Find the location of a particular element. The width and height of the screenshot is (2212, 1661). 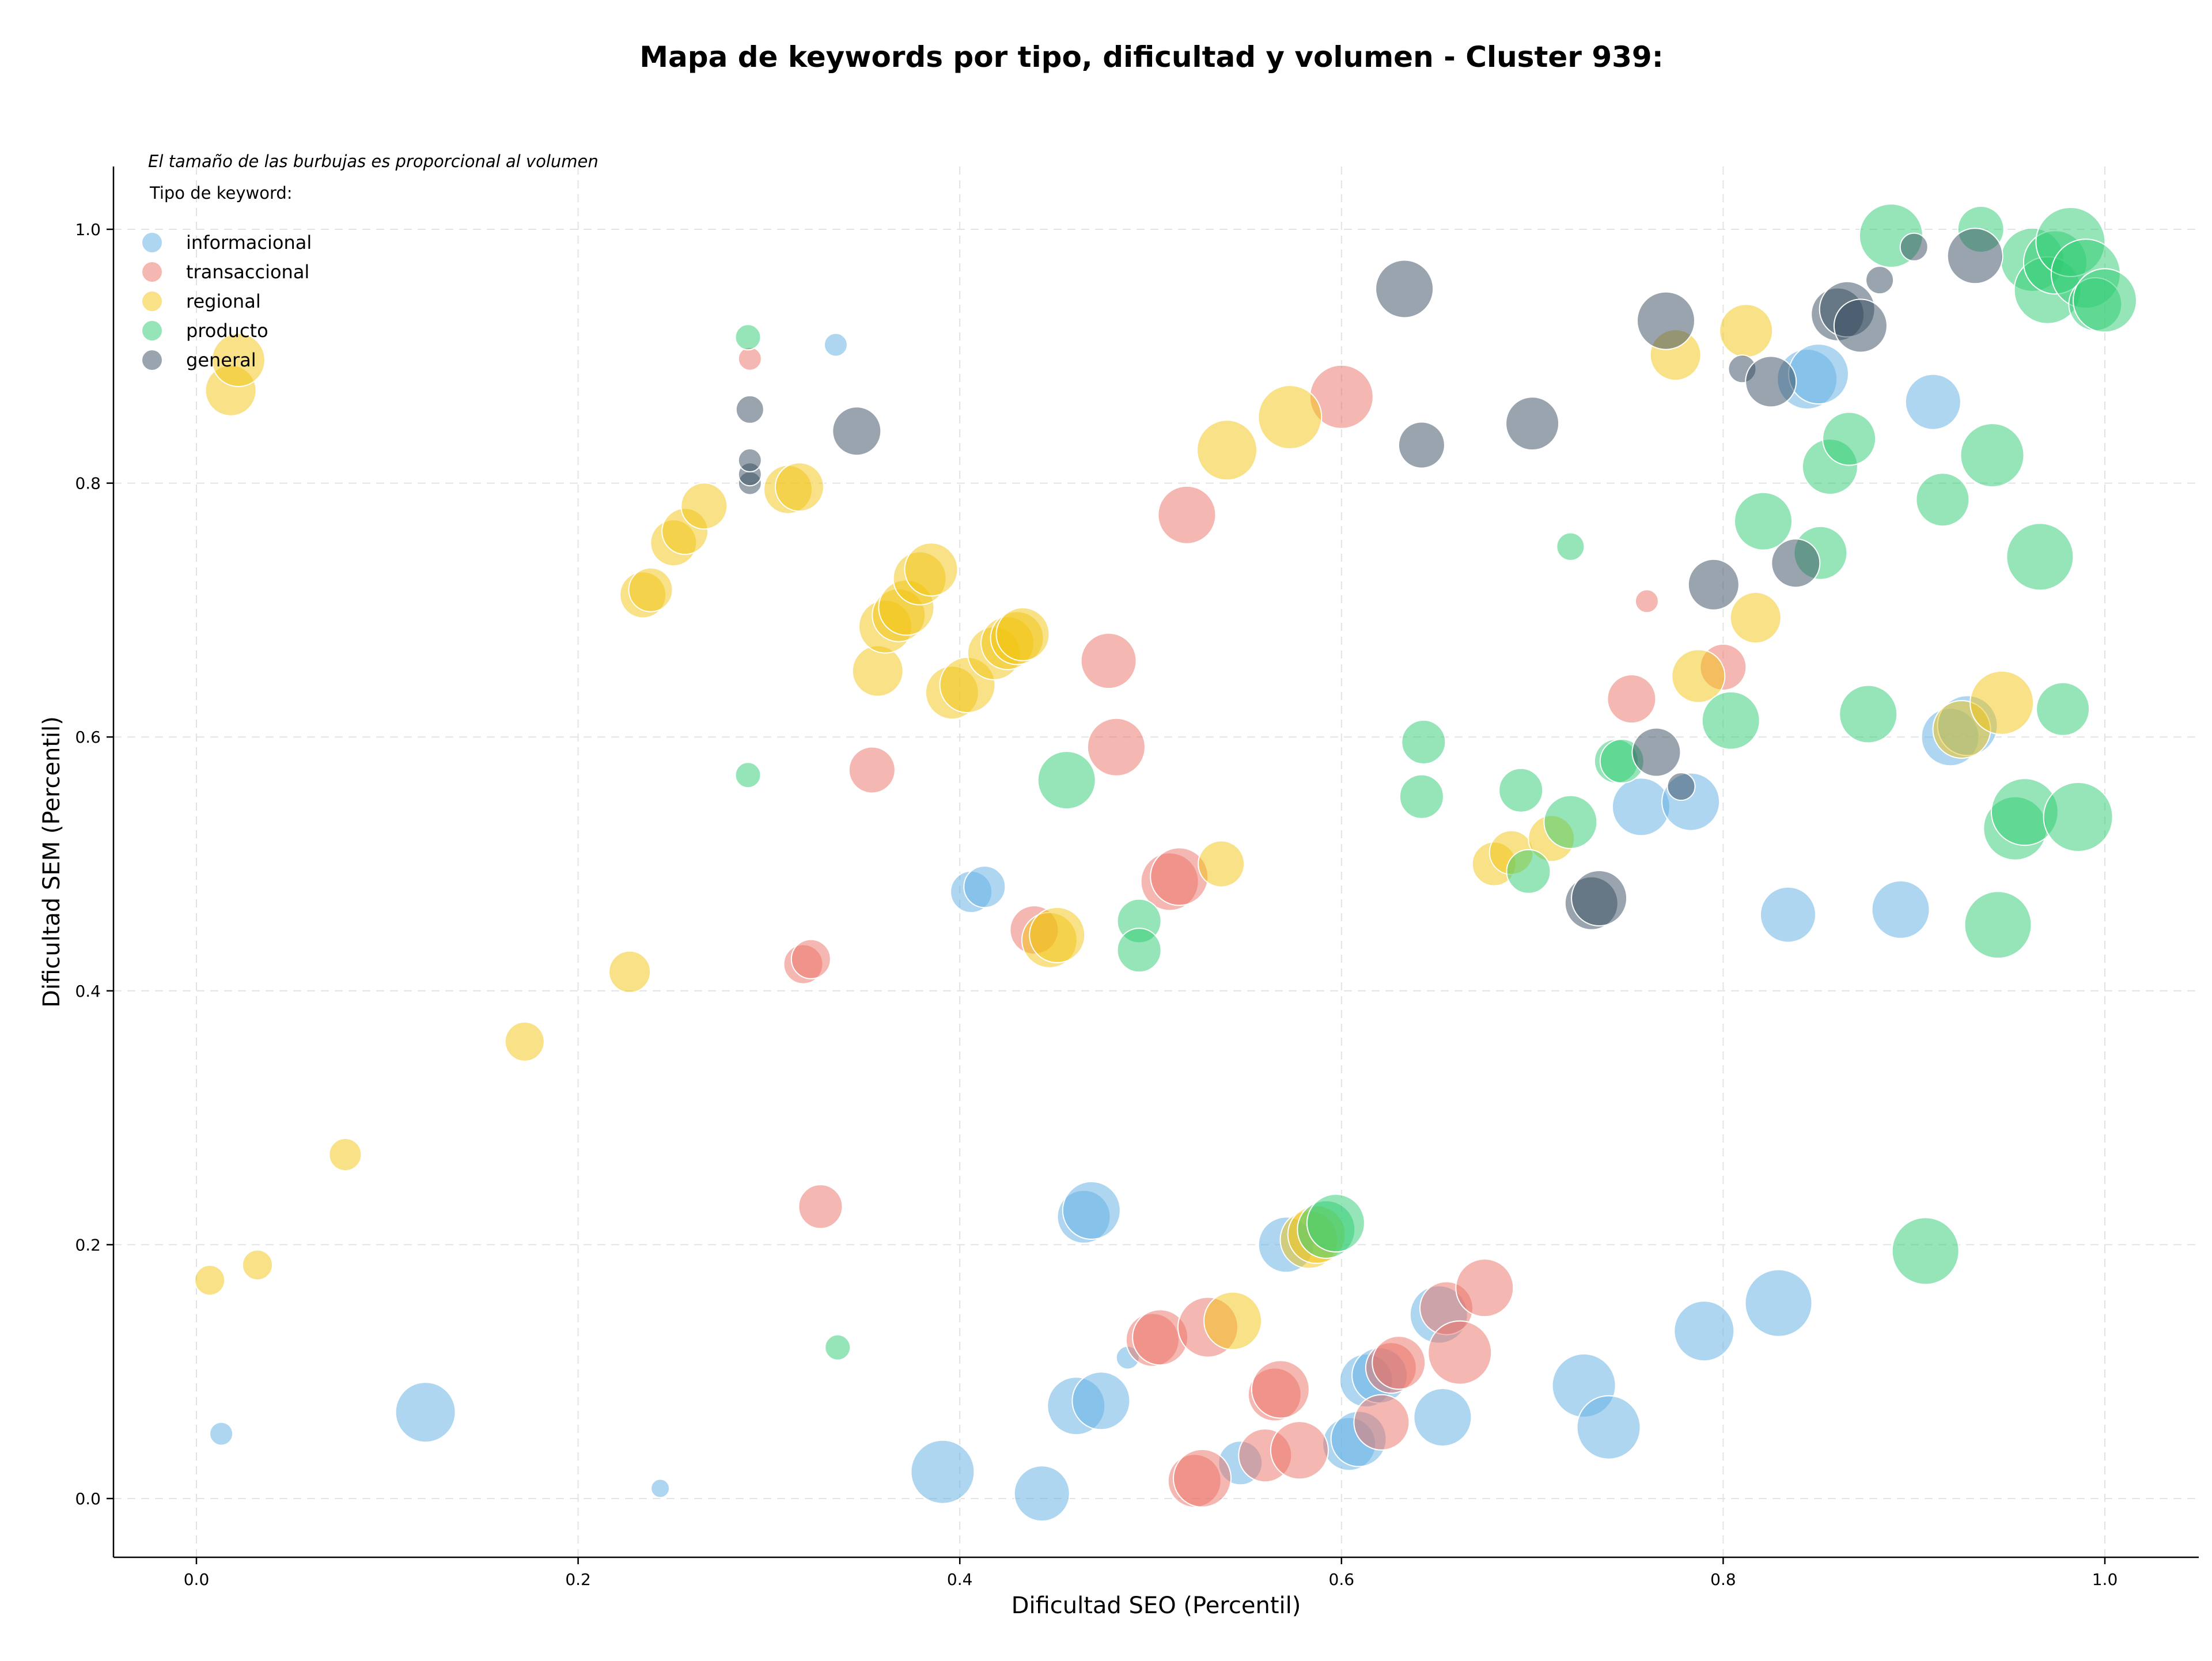

legend-item-producto: producto is located at coordinates (205, 331).